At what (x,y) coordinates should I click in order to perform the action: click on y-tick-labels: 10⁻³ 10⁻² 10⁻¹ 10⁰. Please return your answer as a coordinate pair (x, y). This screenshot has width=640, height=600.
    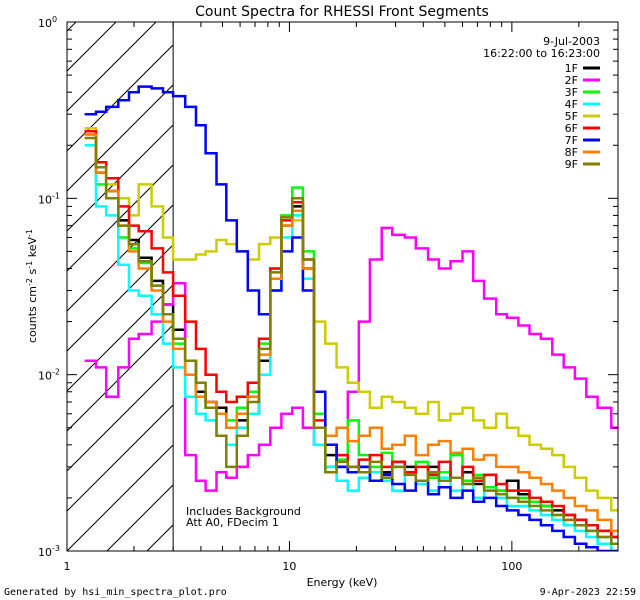
    Looking at the image, I should click on (49, 287).